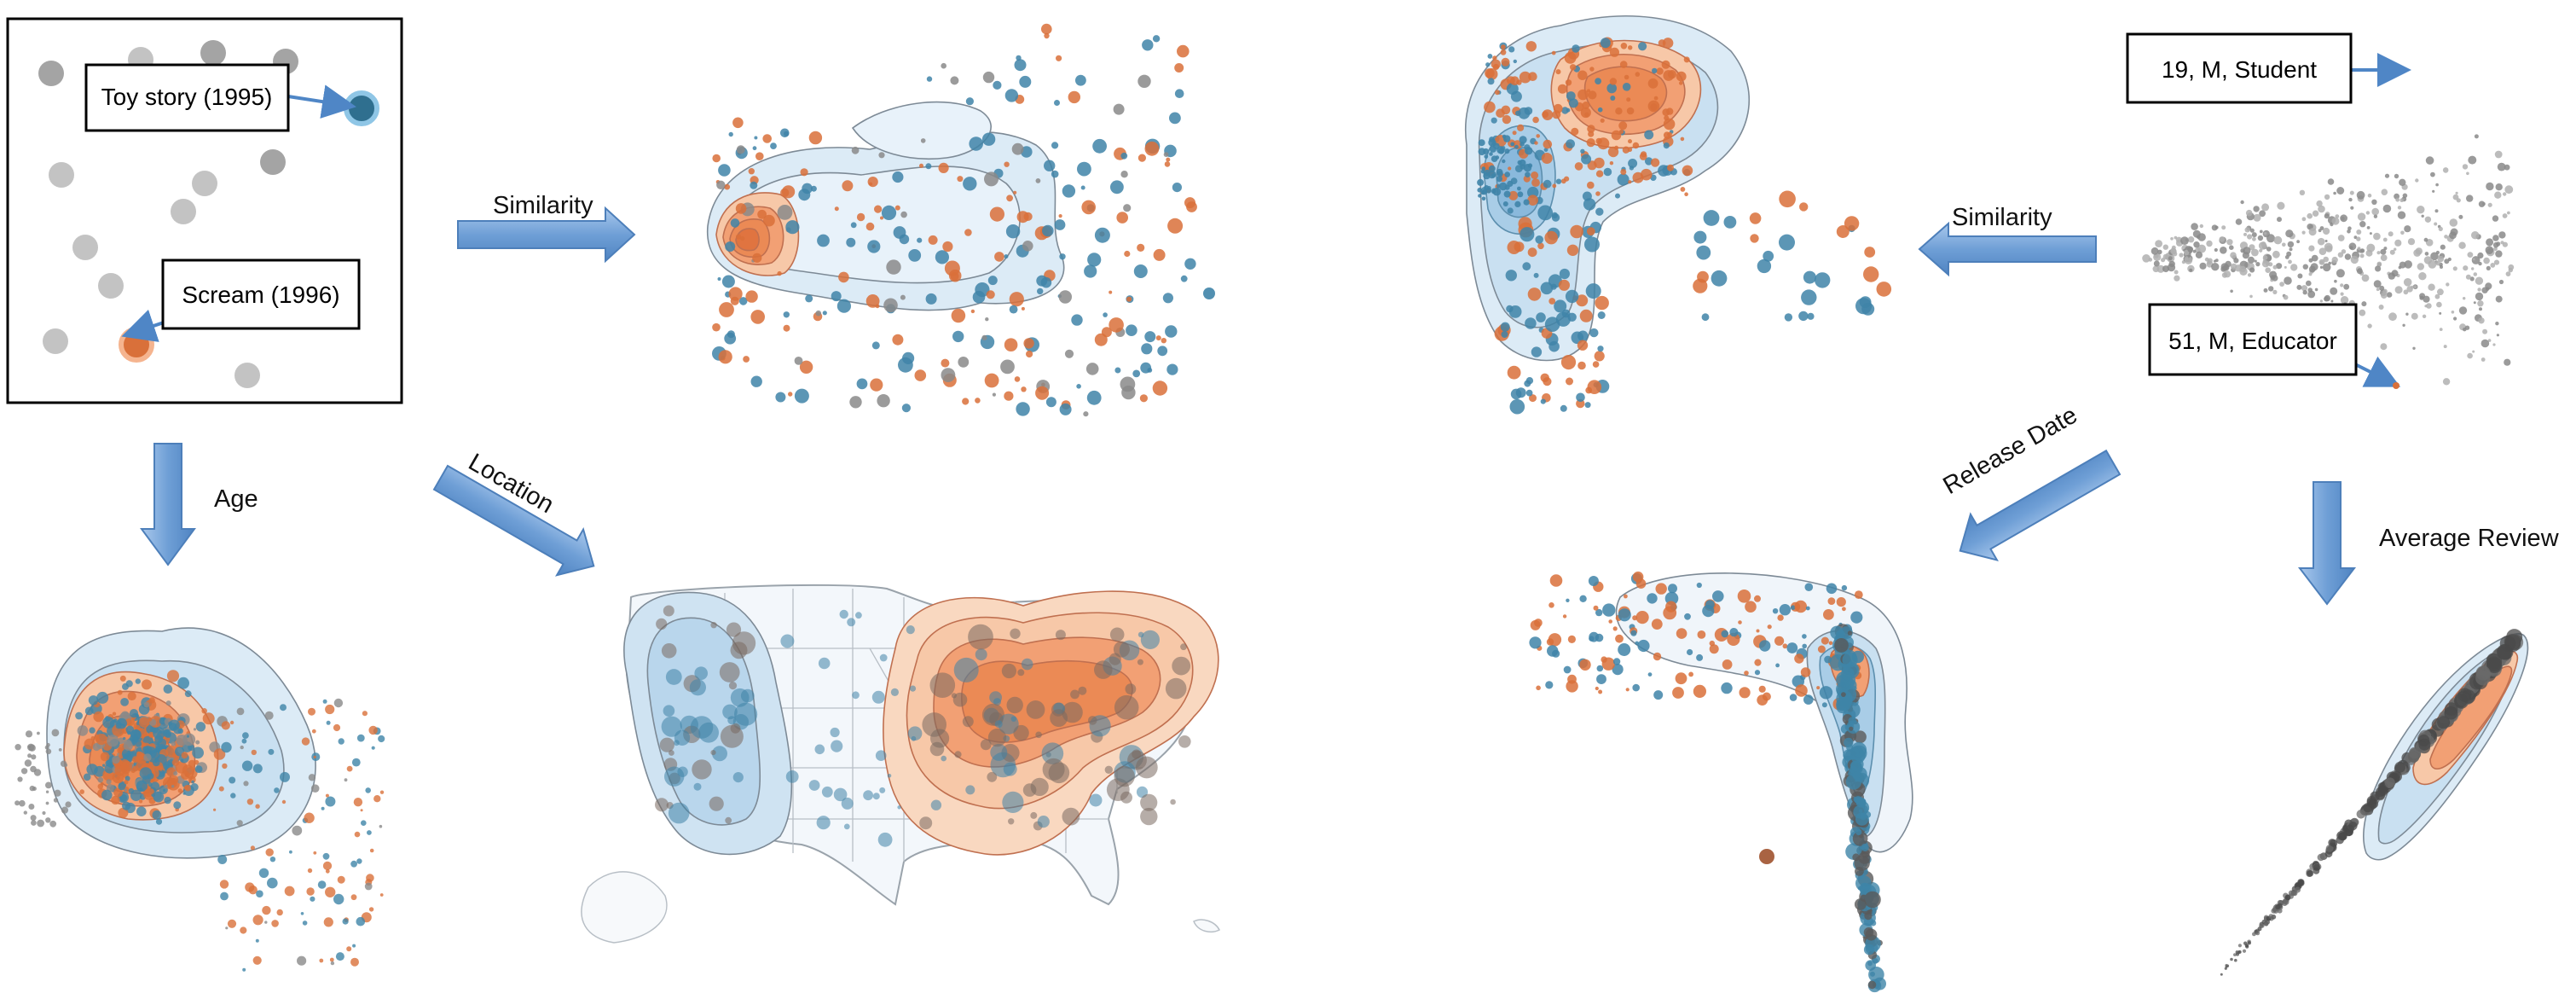 This screenshot has height=999, width=2576. What do you see at coordinates (136, 345) in the screenshot?
I see `scream-dot` at bounding box center [136, 345].